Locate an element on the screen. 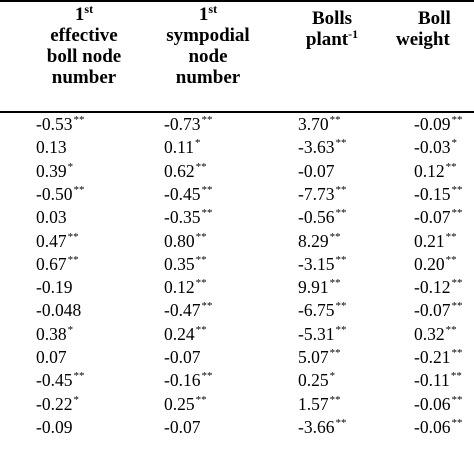 This screenshot has height=474, width=474. table-cell: 5.07** is located at coordinates (319, 357).